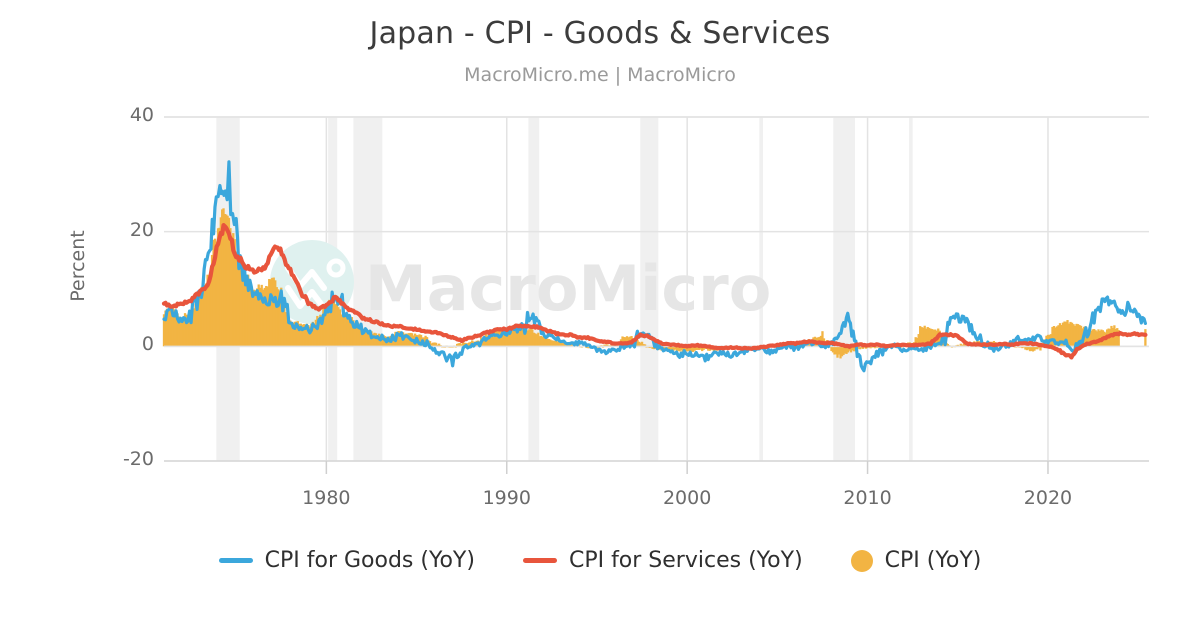 The image size is (1200, 634). I want to click on y-tick-label: -20, so click(138, 459).